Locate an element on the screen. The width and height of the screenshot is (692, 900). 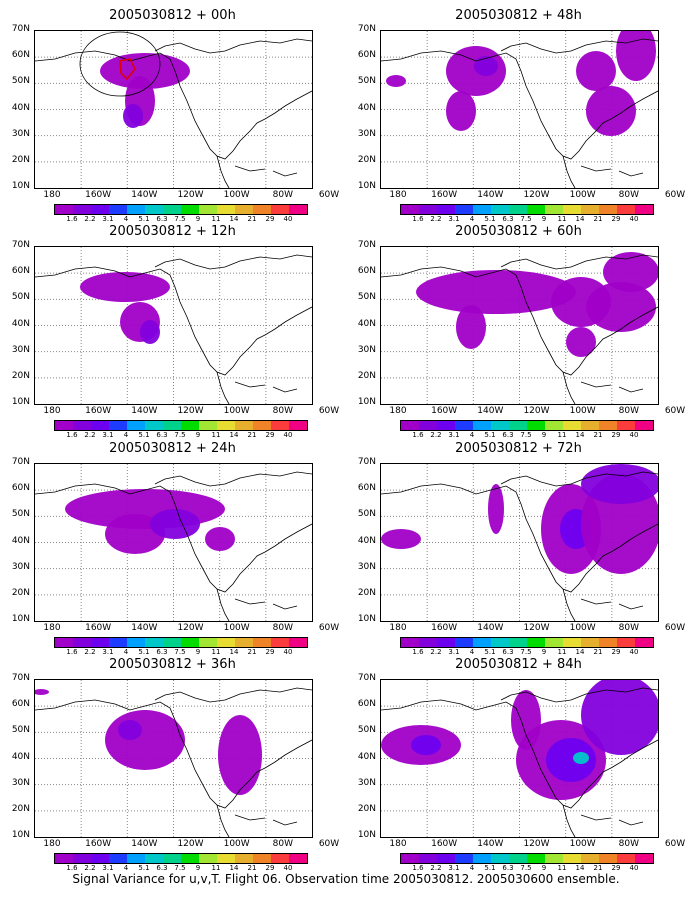
colorbar-label: 29 is located at coordinates (616, 219).